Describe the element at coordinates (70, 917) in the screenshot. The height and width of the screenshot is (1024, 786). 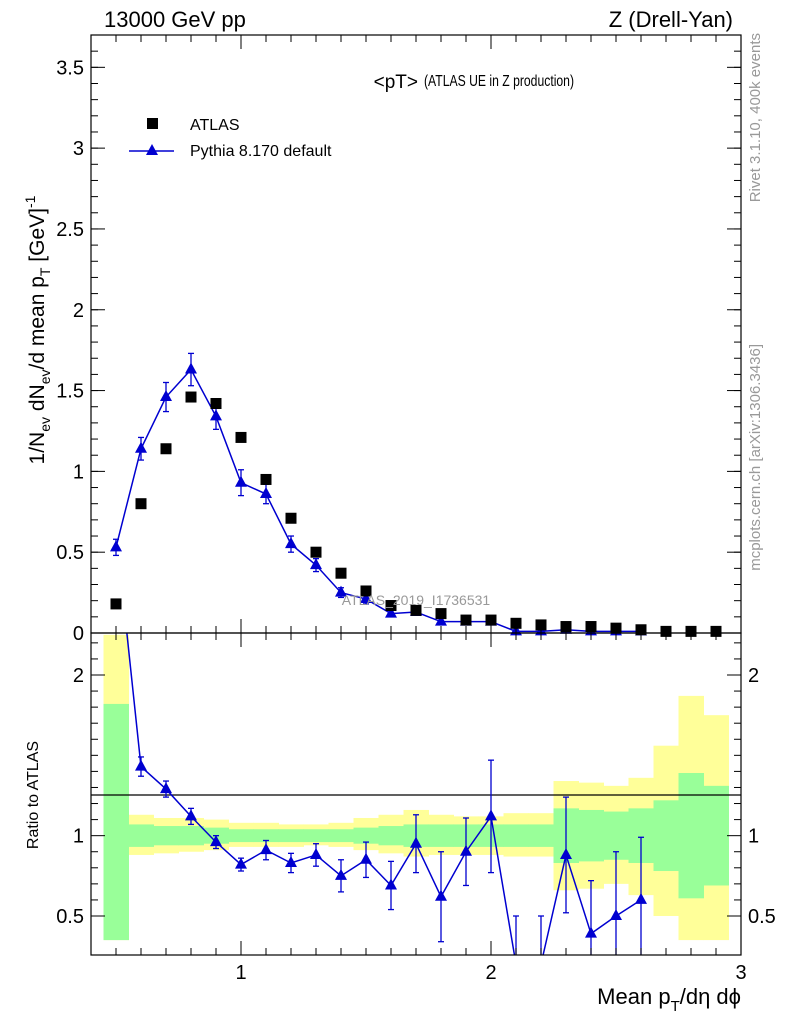
I see `ratio-ytick-label: 0.5` at that location.